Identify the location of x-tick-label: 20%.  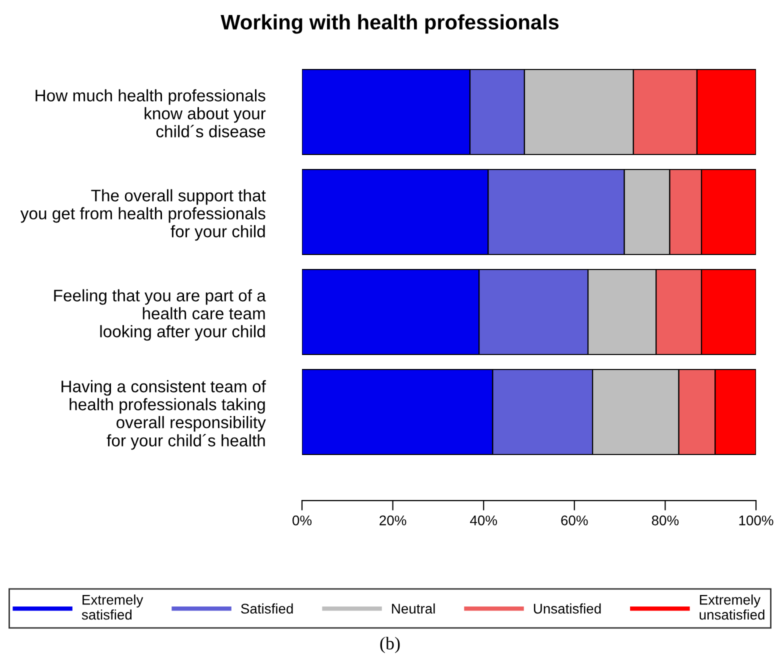
(393, 521).